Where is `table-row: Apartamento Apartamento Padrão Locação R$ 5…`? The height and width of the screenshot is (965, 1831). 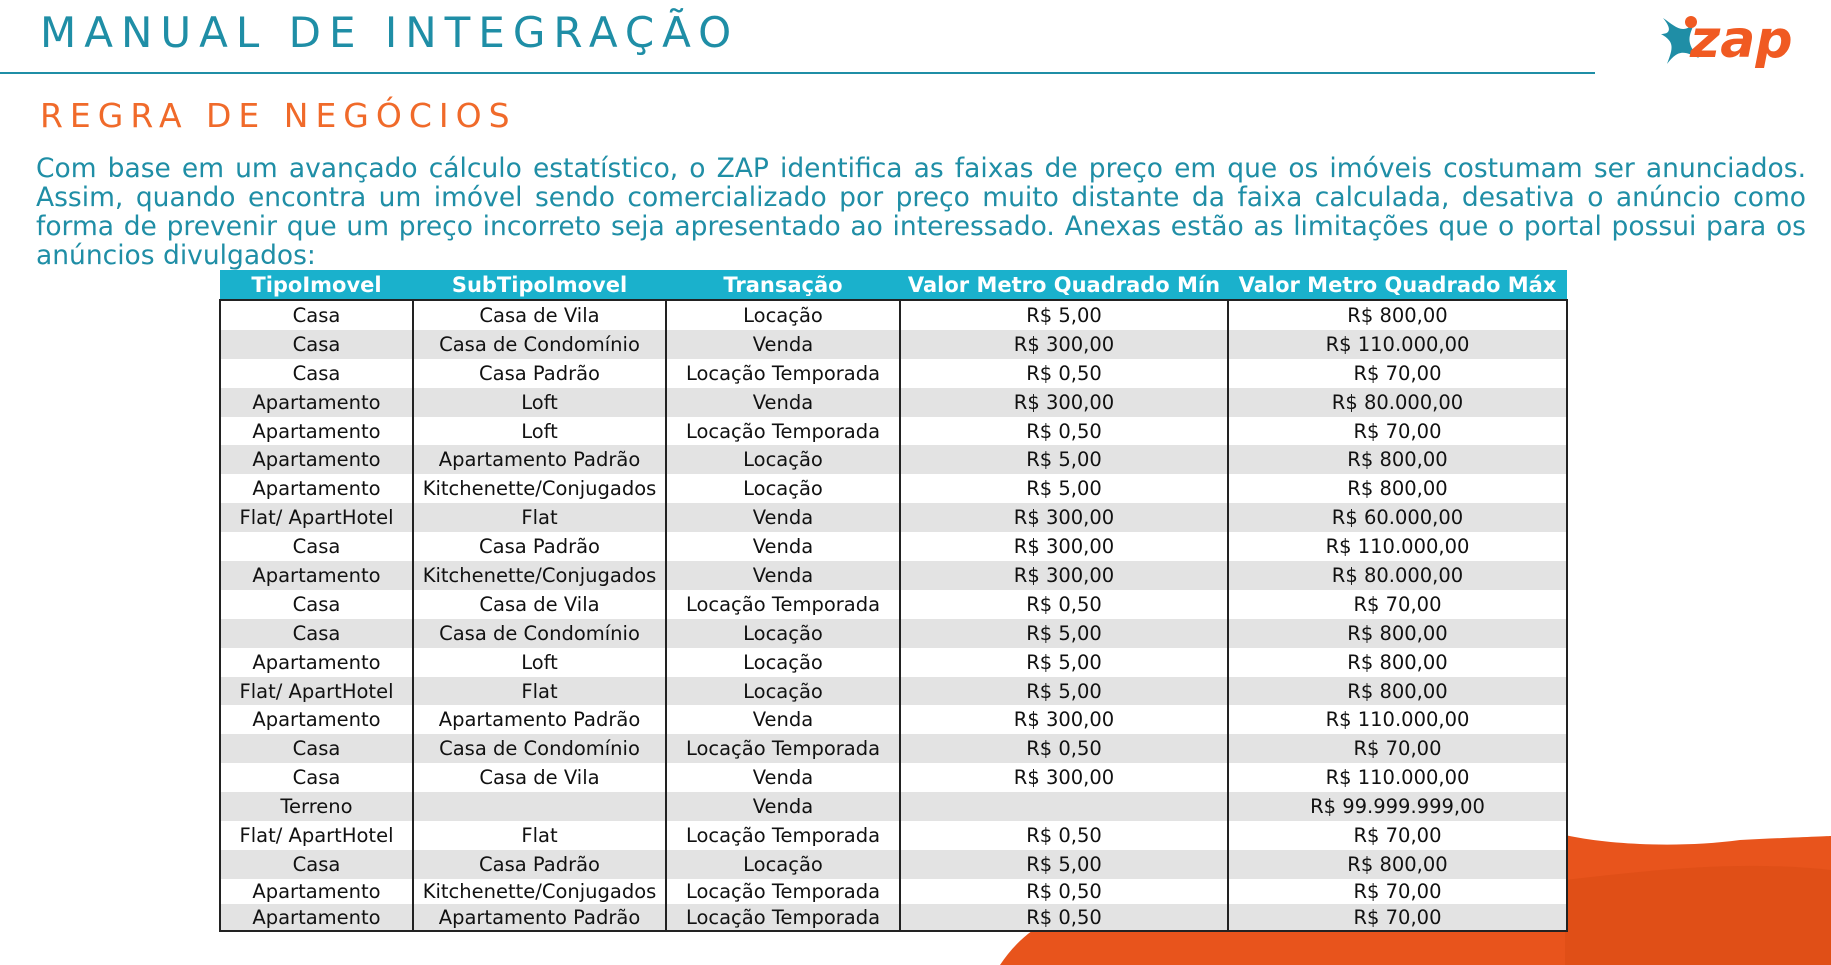
table-row: Apartamento Apartamento Padrão Locação R$ 5… is located at coordinates (893, 460).